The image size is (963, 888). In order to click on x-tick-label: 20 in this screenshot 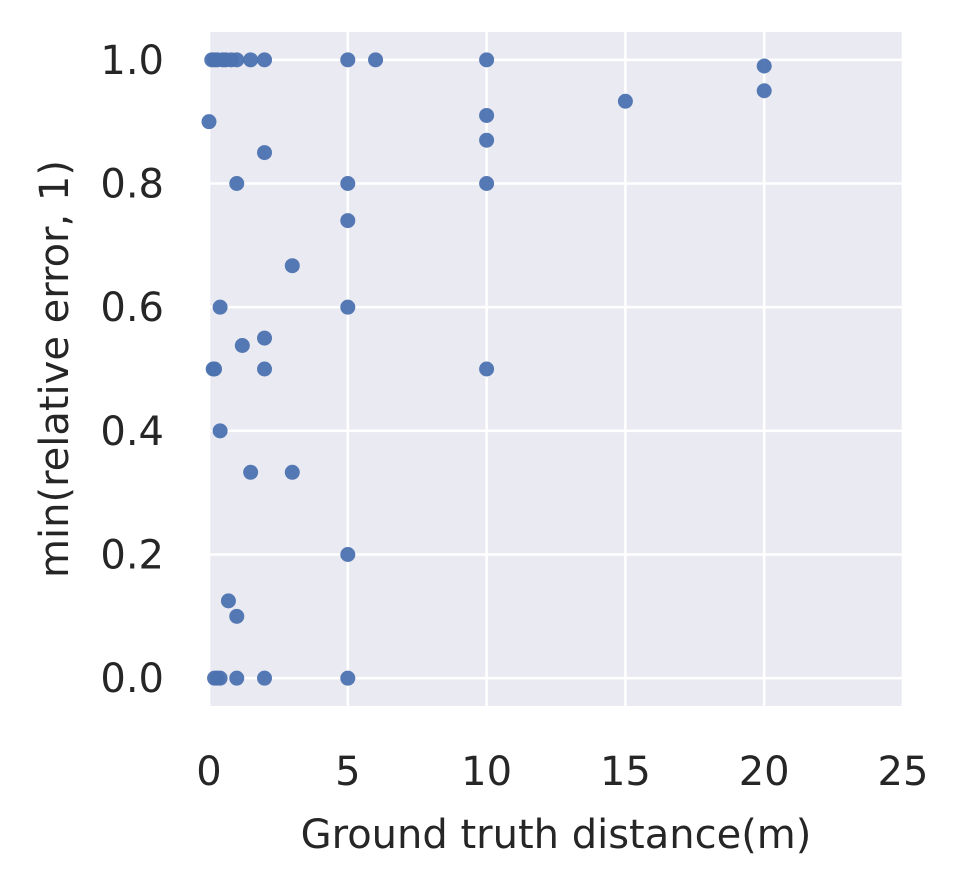, I will do `click(764, 772)`.